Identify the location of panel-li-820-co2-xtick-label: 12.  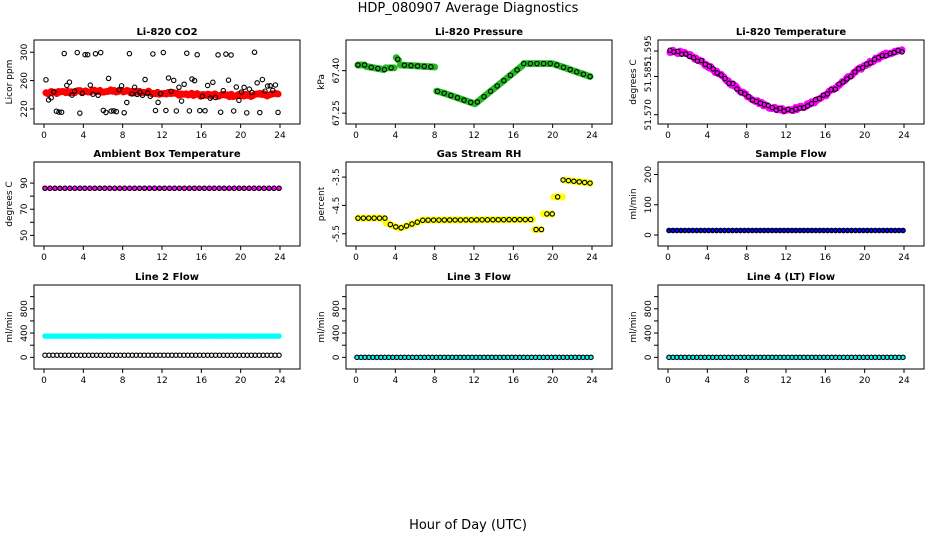
(161, 136).